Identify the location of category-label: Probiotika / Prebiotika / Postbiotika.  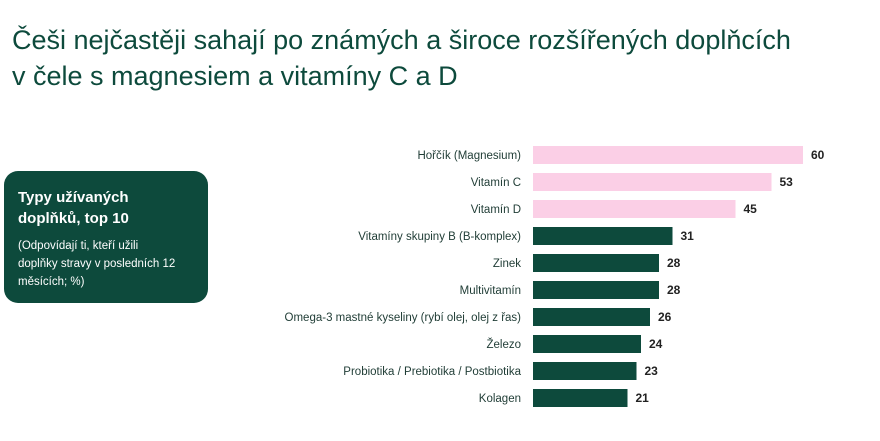
(432, 372).